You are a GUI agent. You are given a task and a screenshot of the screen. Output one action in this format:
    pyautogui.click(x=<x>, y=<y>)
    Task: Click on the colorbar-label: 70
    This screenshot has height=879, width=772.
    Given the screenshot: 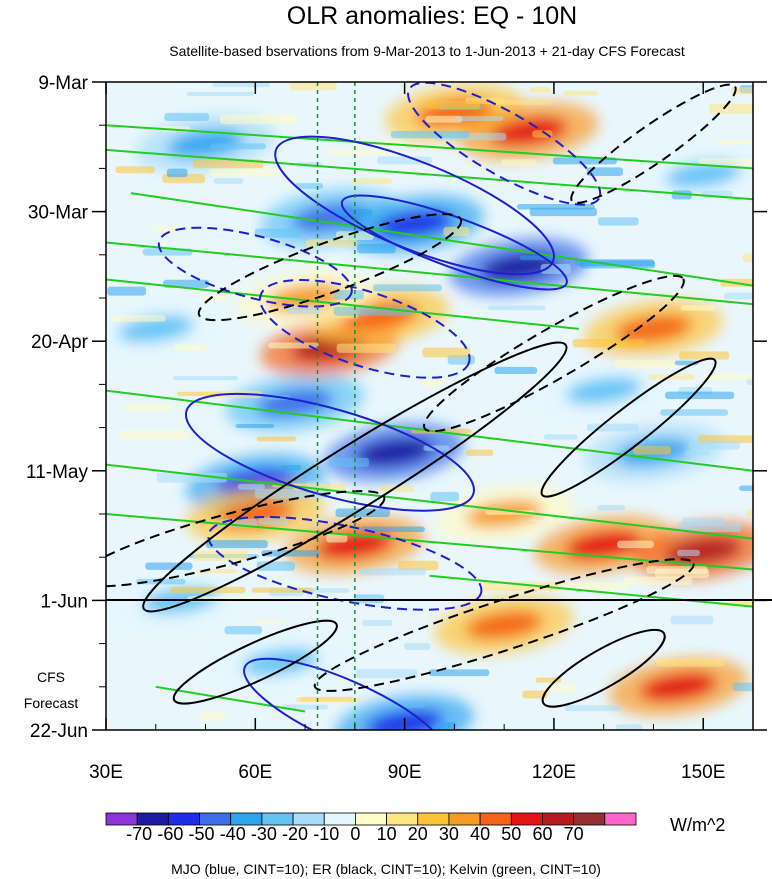 What is the action you would take?
    pyautogui.click(x=574, y=834)
    